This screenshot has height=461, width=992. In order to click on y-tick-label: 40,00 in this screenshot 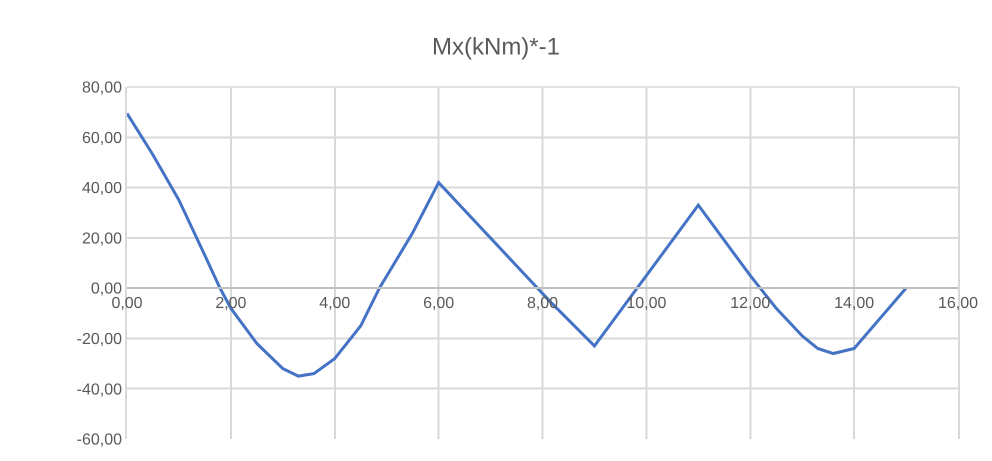, I will do `click(102, 189)`.